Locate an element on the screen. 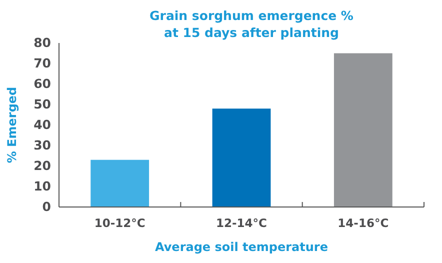 This screenshot has height=263, width=442. x-tick-label: 12-14°C is located at coordinates (241, 223).